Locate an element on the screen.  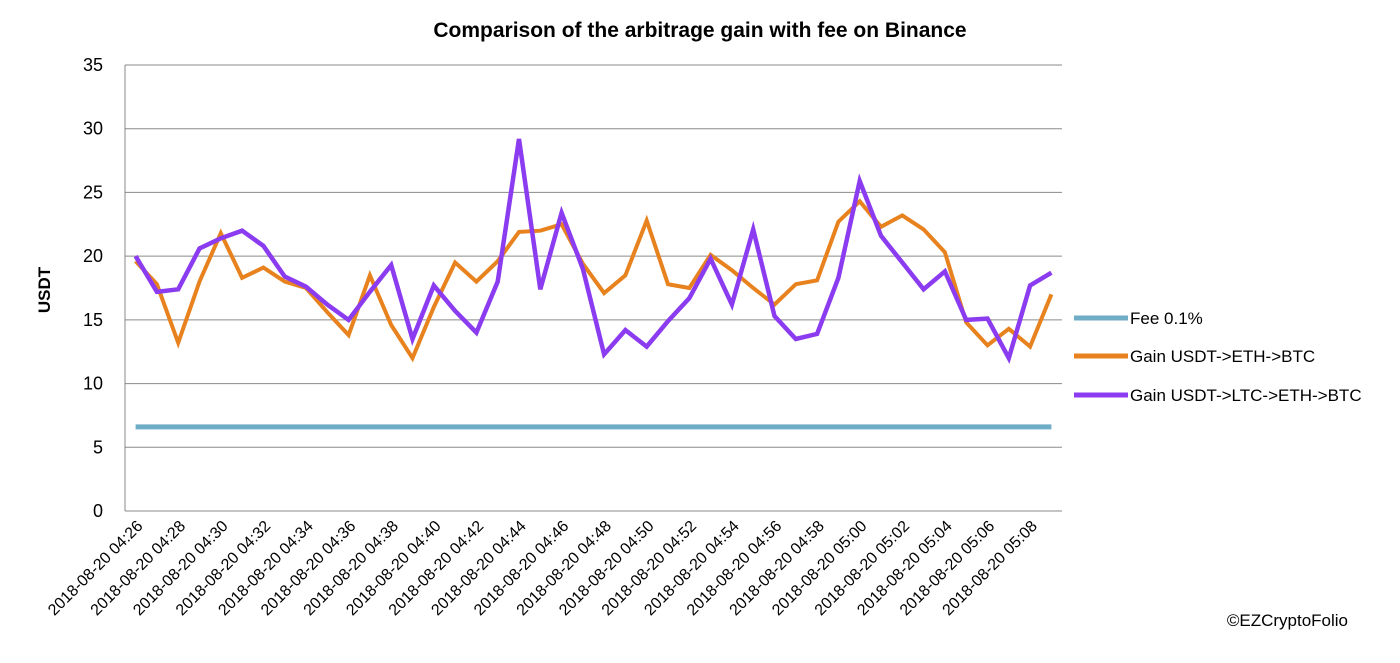
y-tick-label: 15 is located at coordinates (93, 320).